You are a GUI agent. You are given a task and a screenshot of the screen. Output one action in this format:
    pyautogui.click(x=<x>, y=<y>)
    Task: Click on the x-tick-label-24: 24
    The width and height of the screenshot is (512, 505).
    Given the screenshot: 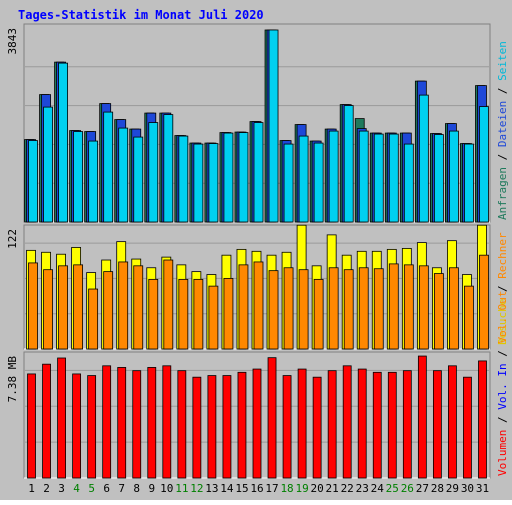 What is the action you would take?
    pyautogui.click(x=378, y=488)
    